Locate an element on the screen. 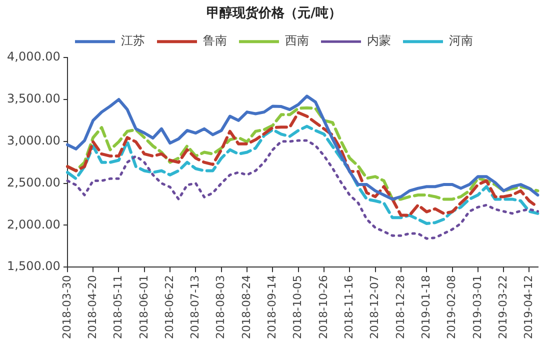 This screenshot has height=342, width=554. x-tick-label: 2019-03-01 is located at coordinates (477, 307).